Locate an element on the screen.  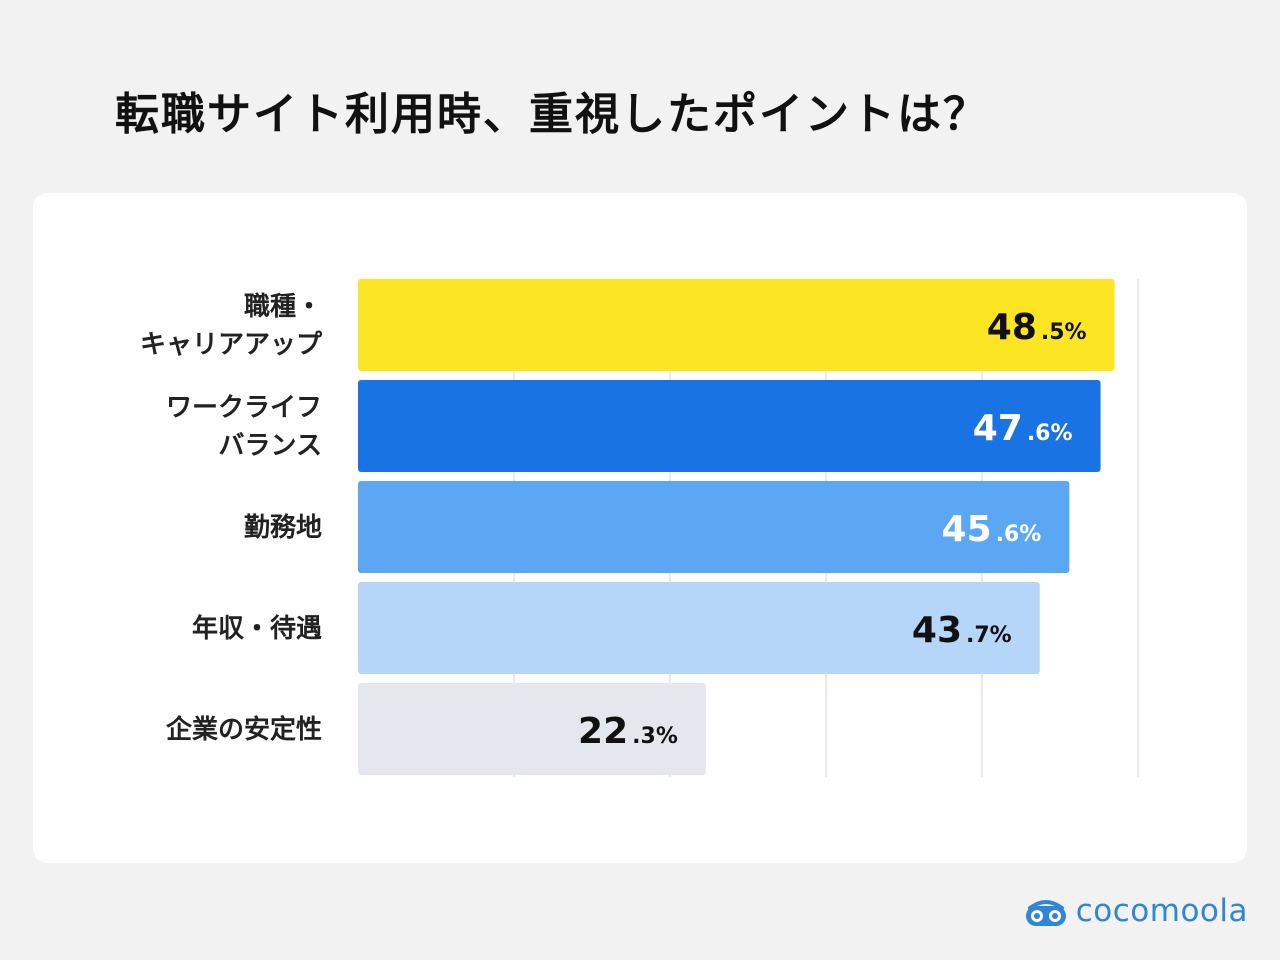
data-label-decimal: .5% is located at coordinates (1064, 332).